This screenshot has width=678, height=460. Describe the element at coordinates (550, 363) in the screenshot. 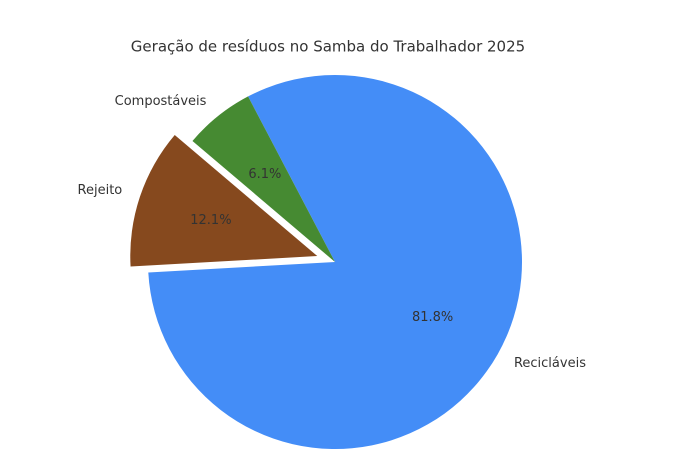

I see `slice-label: Recicláveis` at that location.